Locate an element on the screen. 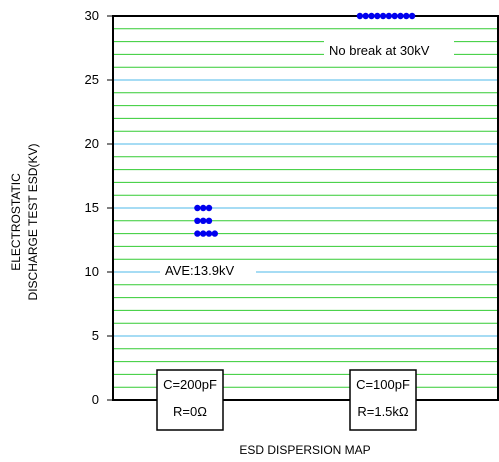 The height and width of the screenshot is (462, 499). category-0-resistance: R=0Ω is located at coordinates (190, 411).